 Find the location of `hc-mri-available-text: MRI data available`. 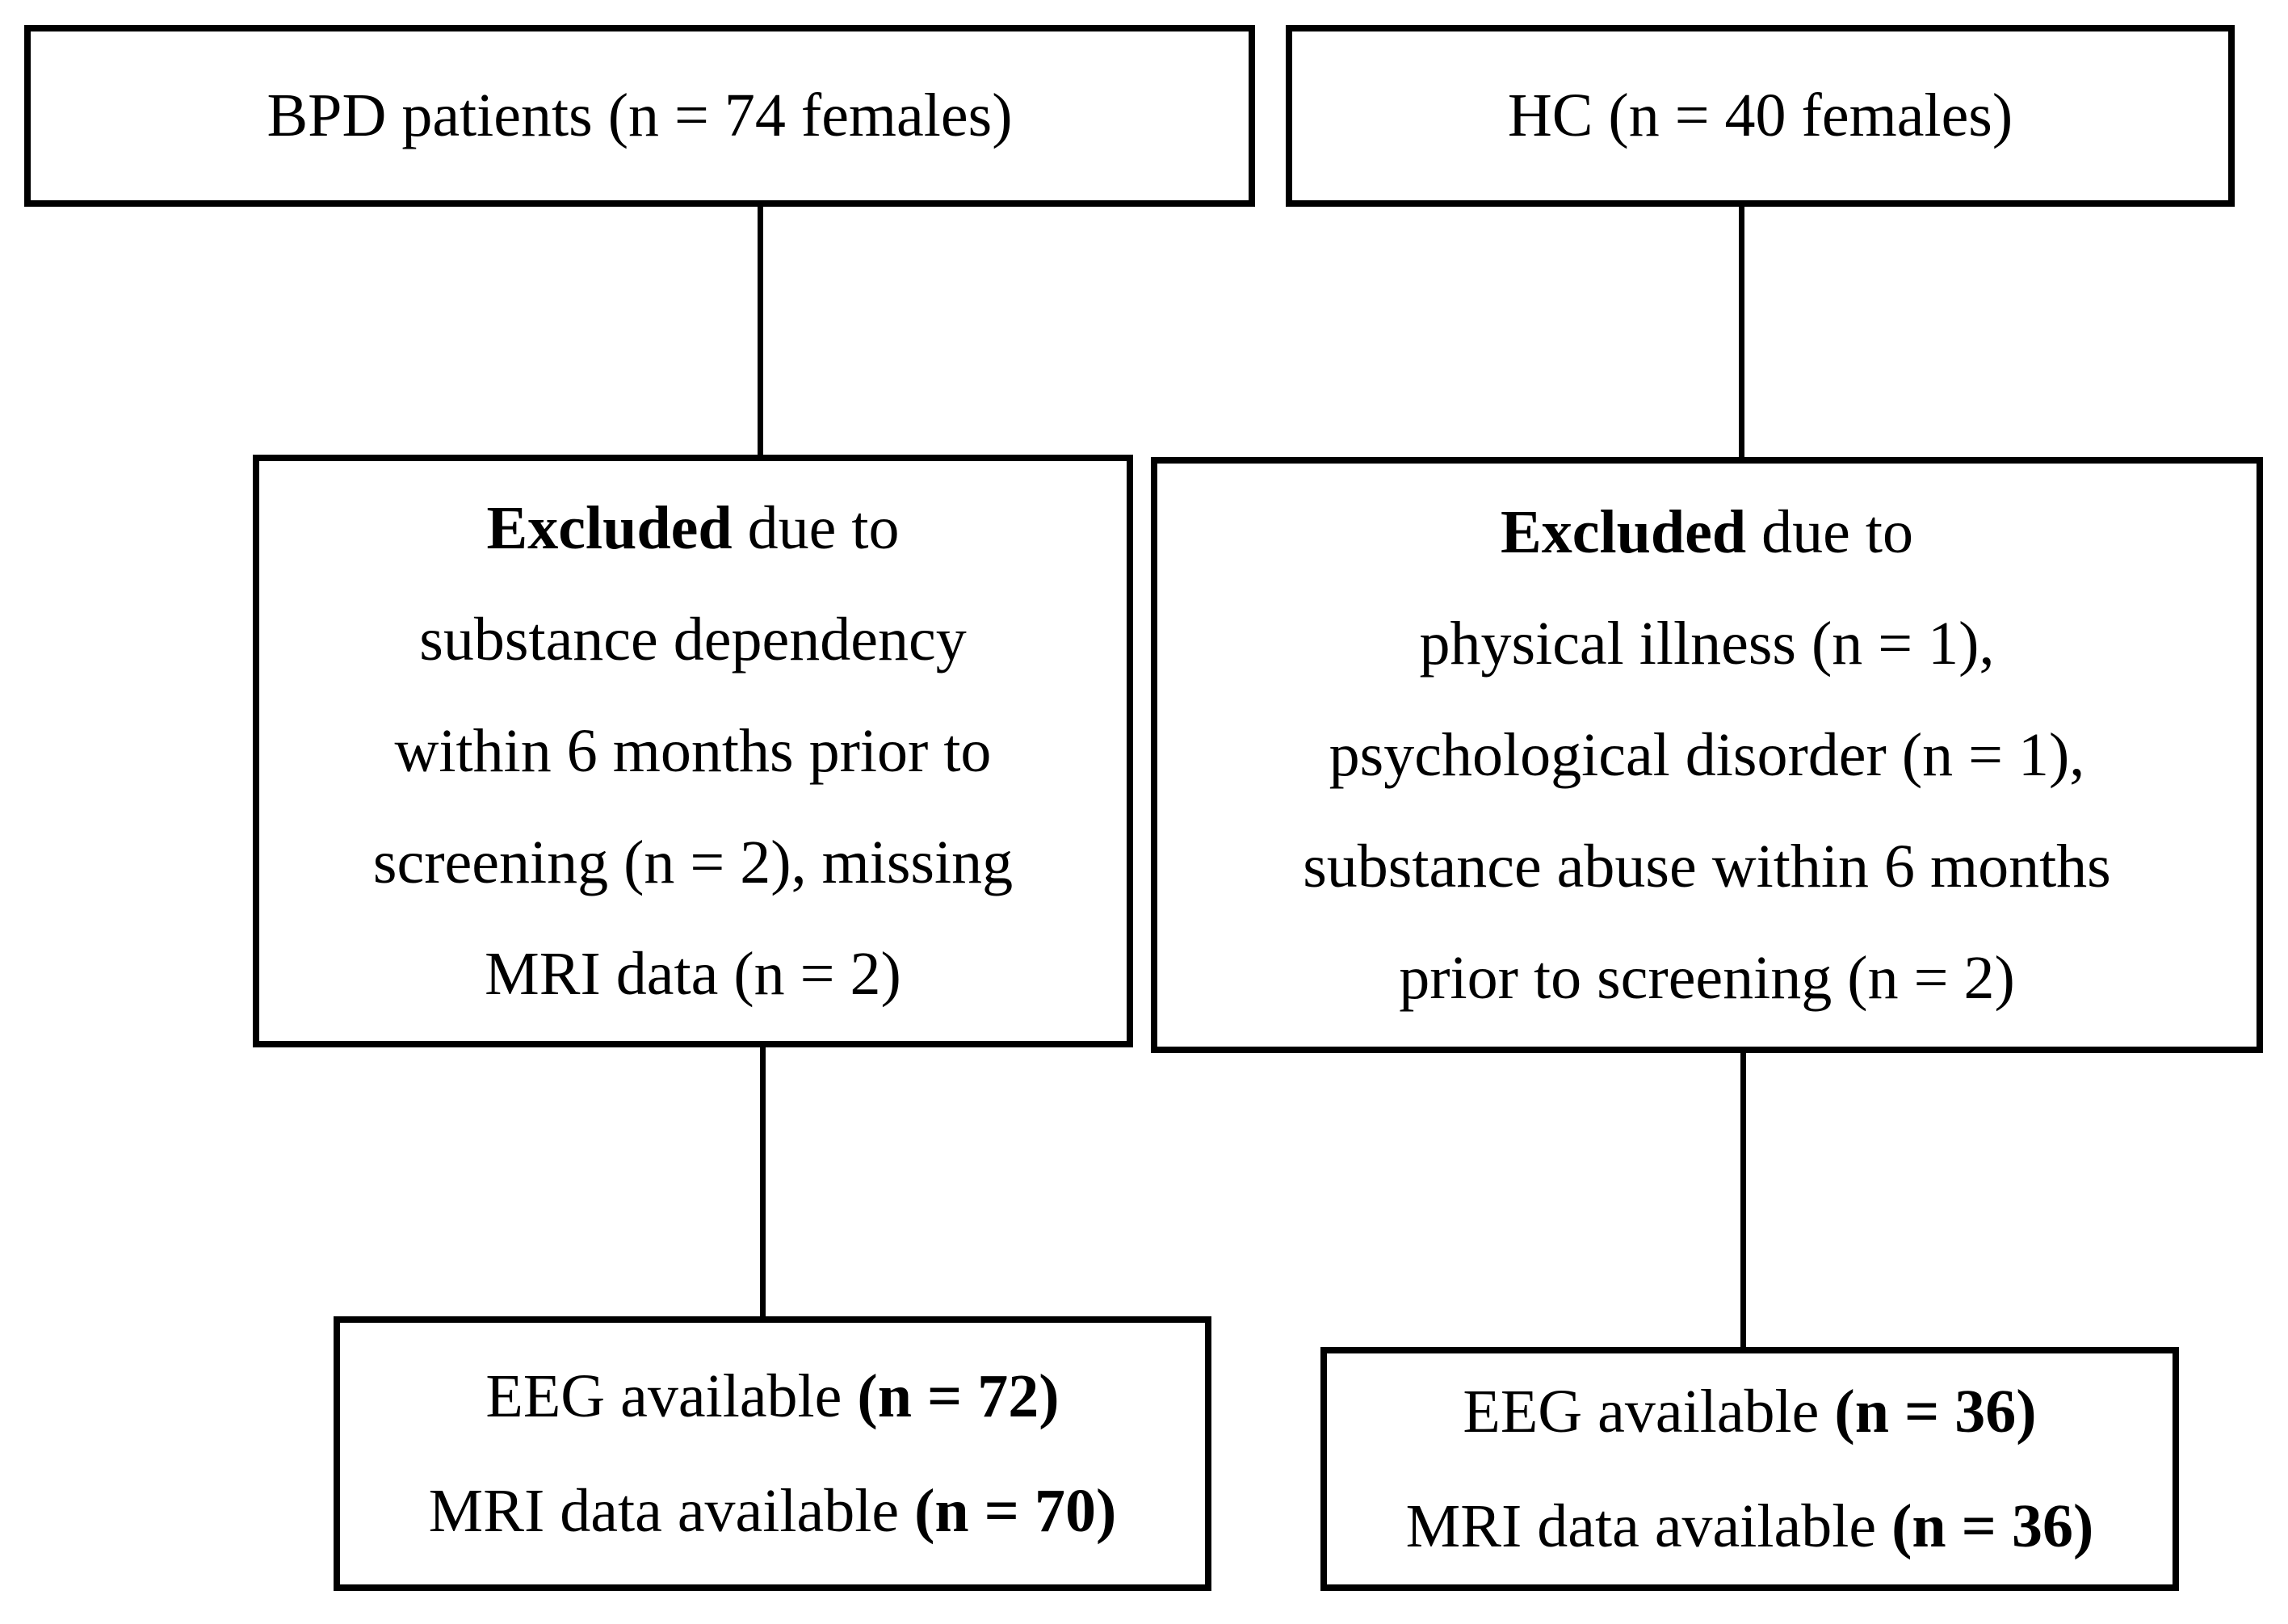

hc-mri-available-text: MRI data available is located at coordinates (1648, 1526).